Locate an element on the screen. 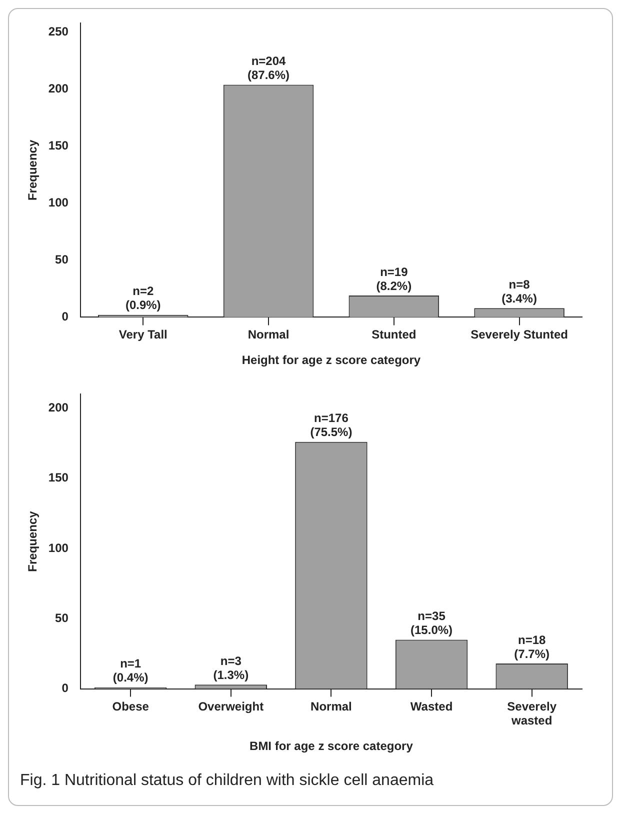  data-label: n=204 (87.6%) is located at coordinates (269, 68).